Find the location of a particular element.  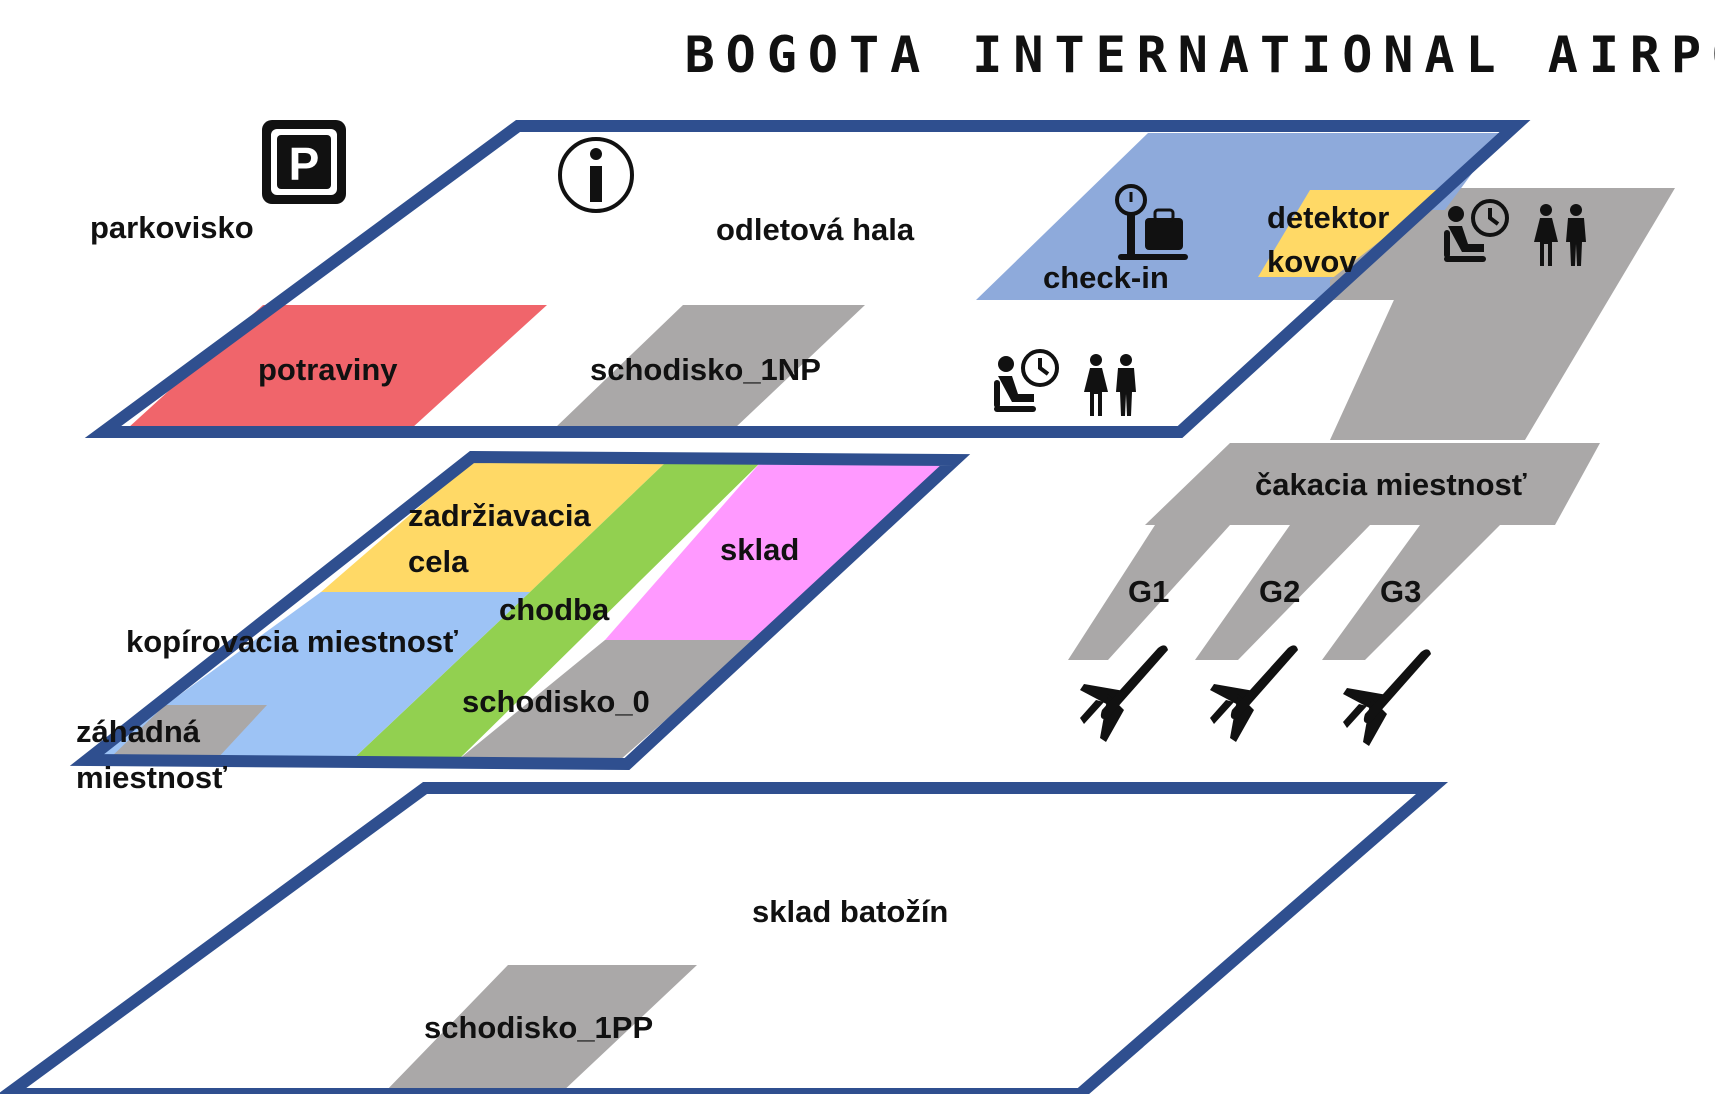

parking-label: parkovisko is located at coordinates (172, 227).